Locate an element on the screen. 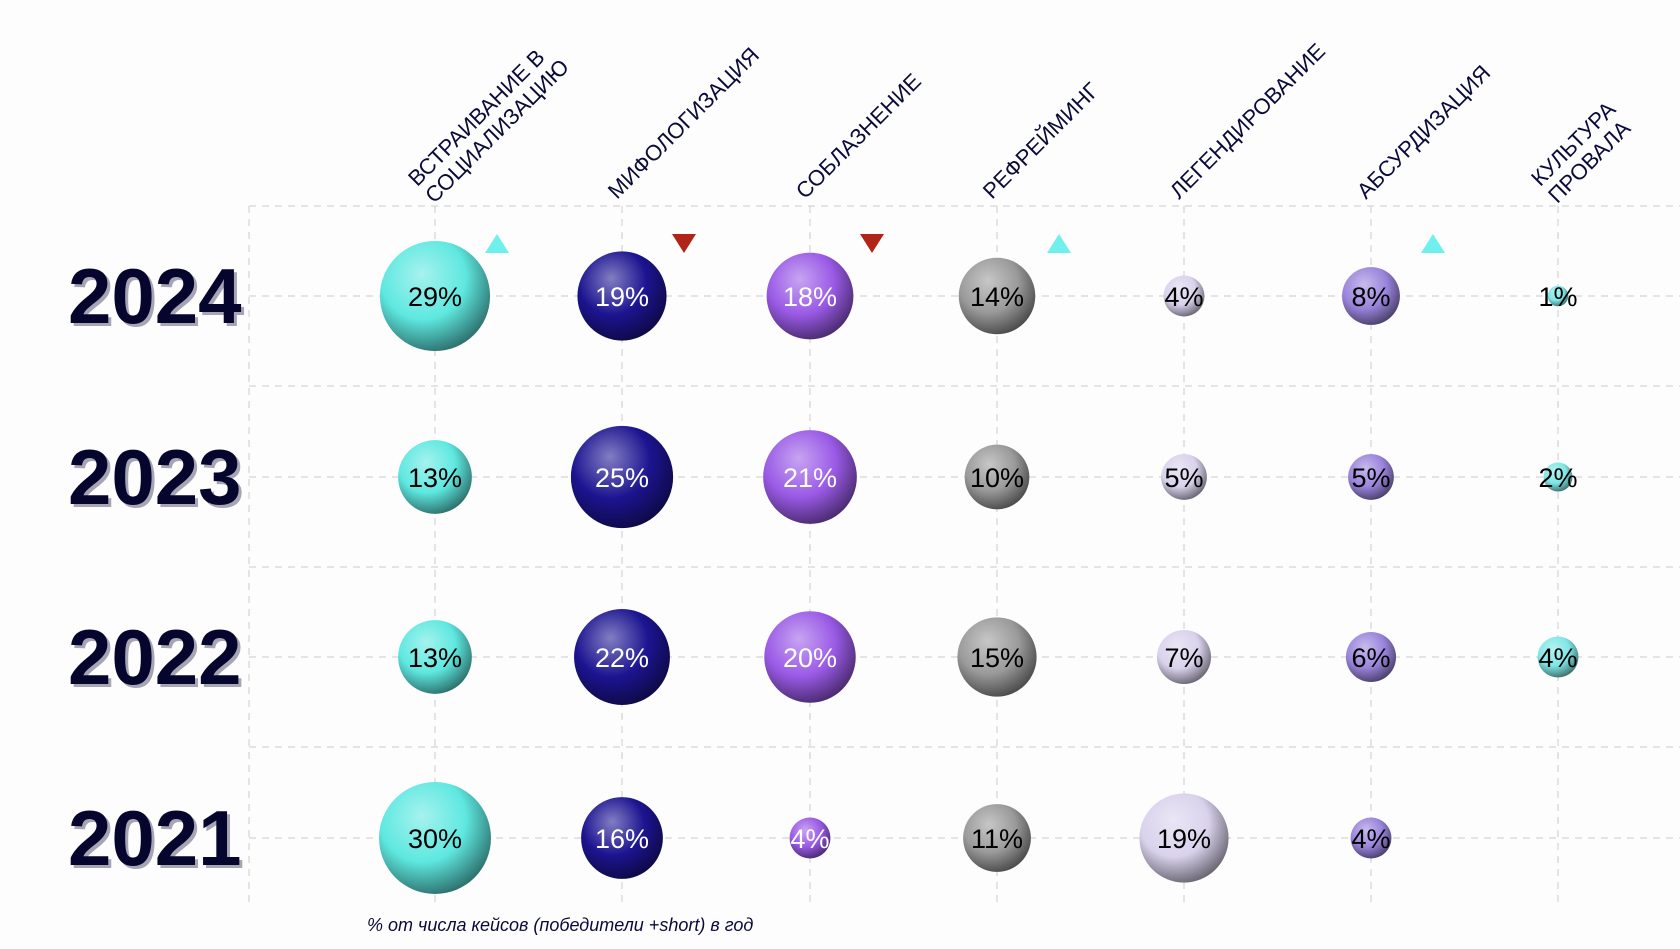  column-label-line: РЕФРЕЙМИНГ is located at coordinates (1041, 140).